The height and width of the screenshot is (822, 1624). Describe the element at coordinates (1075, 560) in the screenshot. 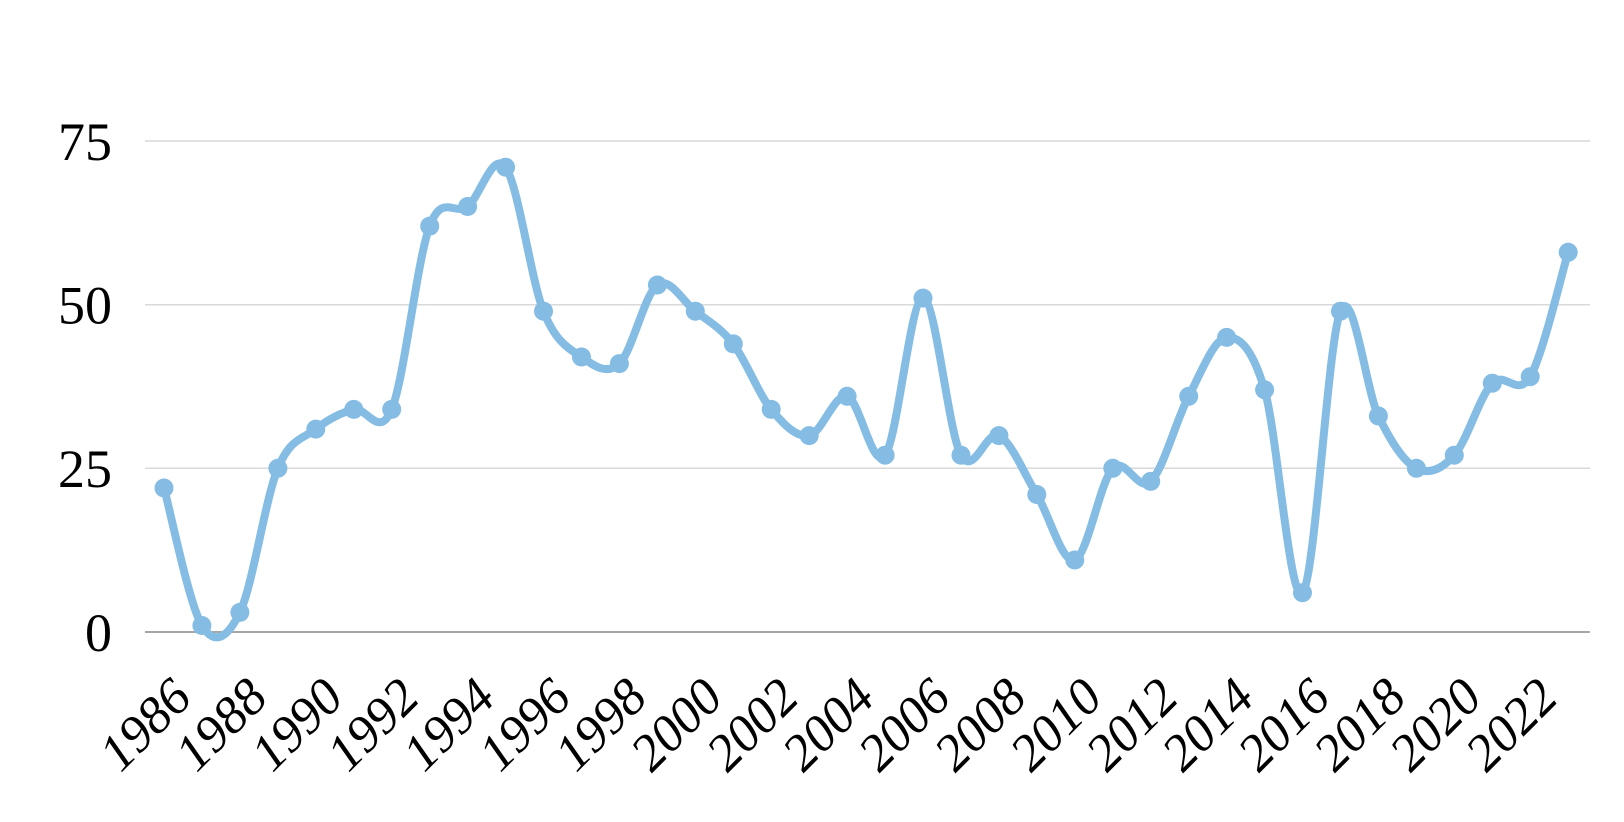

I see `data-point-marker-2010` at that location.